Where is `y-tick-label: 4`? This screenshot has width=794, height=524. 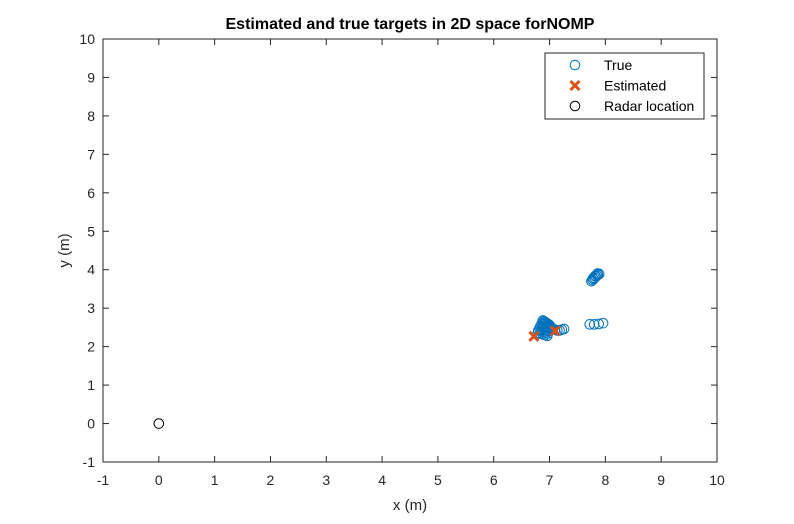 y-tick-label: 4 is located at coordinates (91, 270).